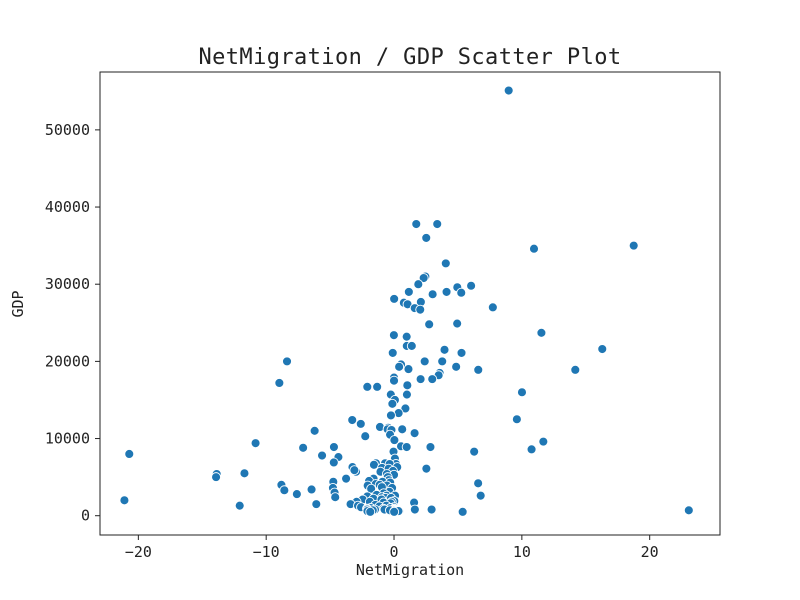 The image size is (800, 600). Describe the element at coordinates (67, 207) in the screenshot. I see `y-tick-label: 40000` at that location.